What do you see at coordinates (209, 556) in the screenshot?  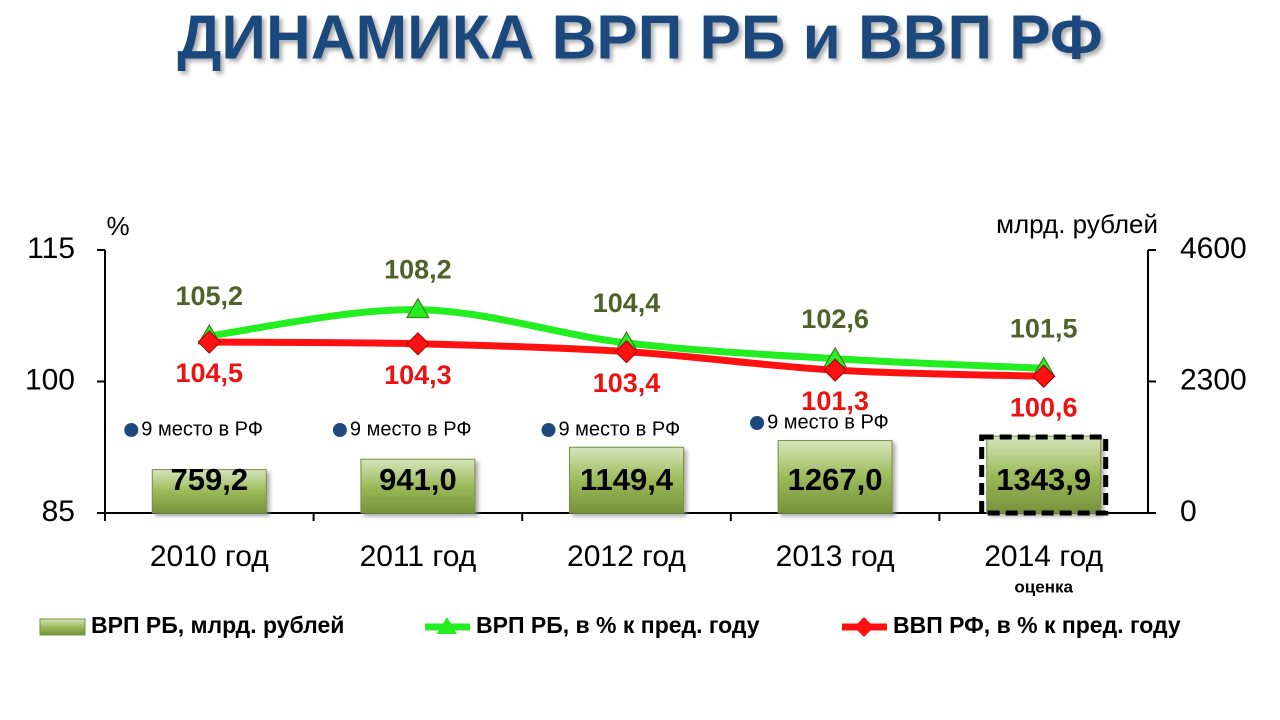 I see `x-tick-label: 2010 год` at bounding box center [209, 556].